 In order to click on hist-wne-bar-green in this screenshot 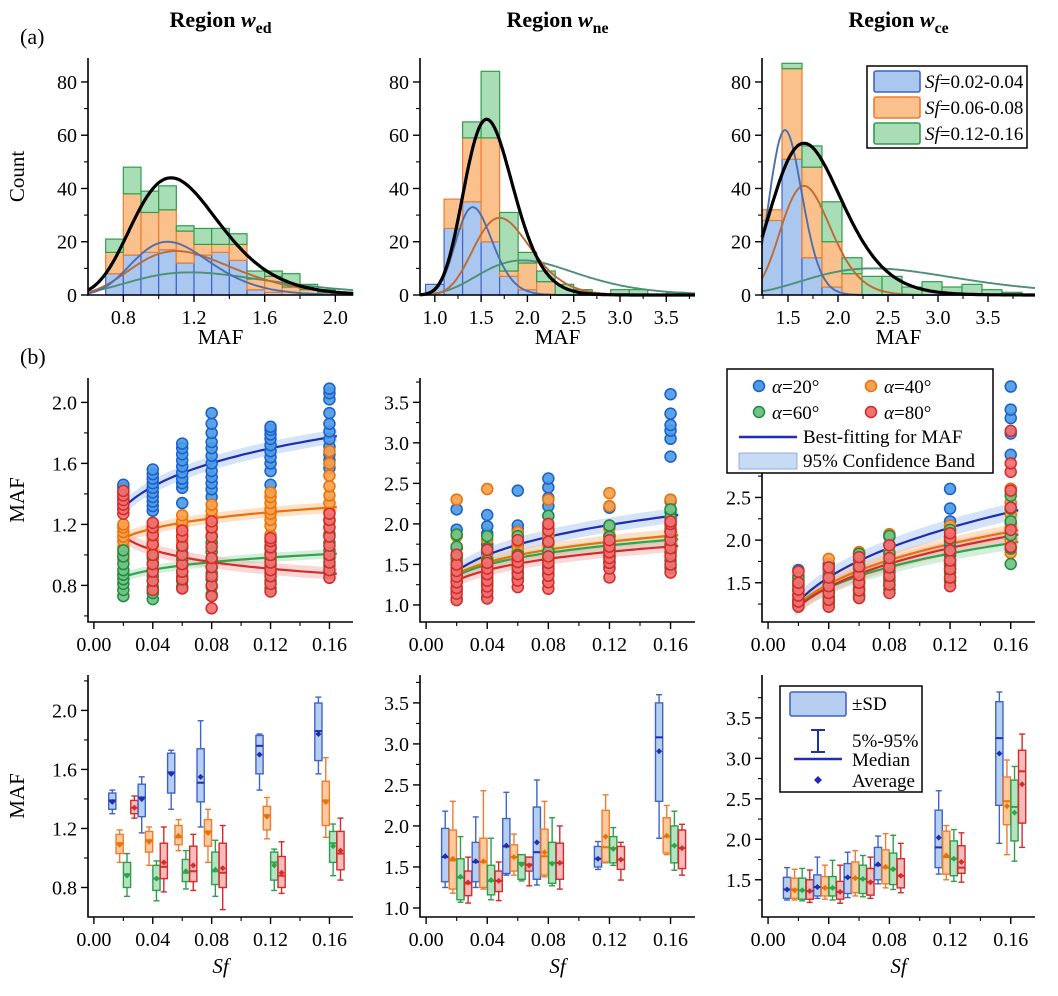, I will do `click(490, 104)`.